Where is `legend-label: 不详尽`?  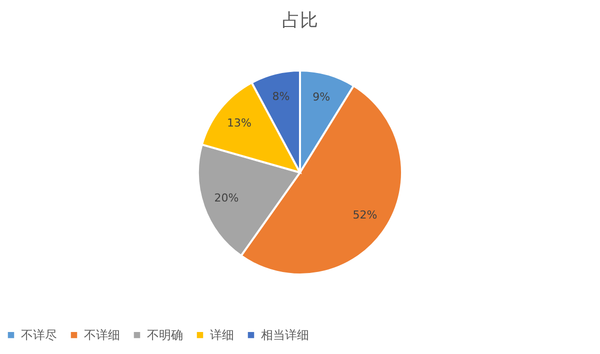
legend-label: 不详尽 is located at coordinates (39, 335).